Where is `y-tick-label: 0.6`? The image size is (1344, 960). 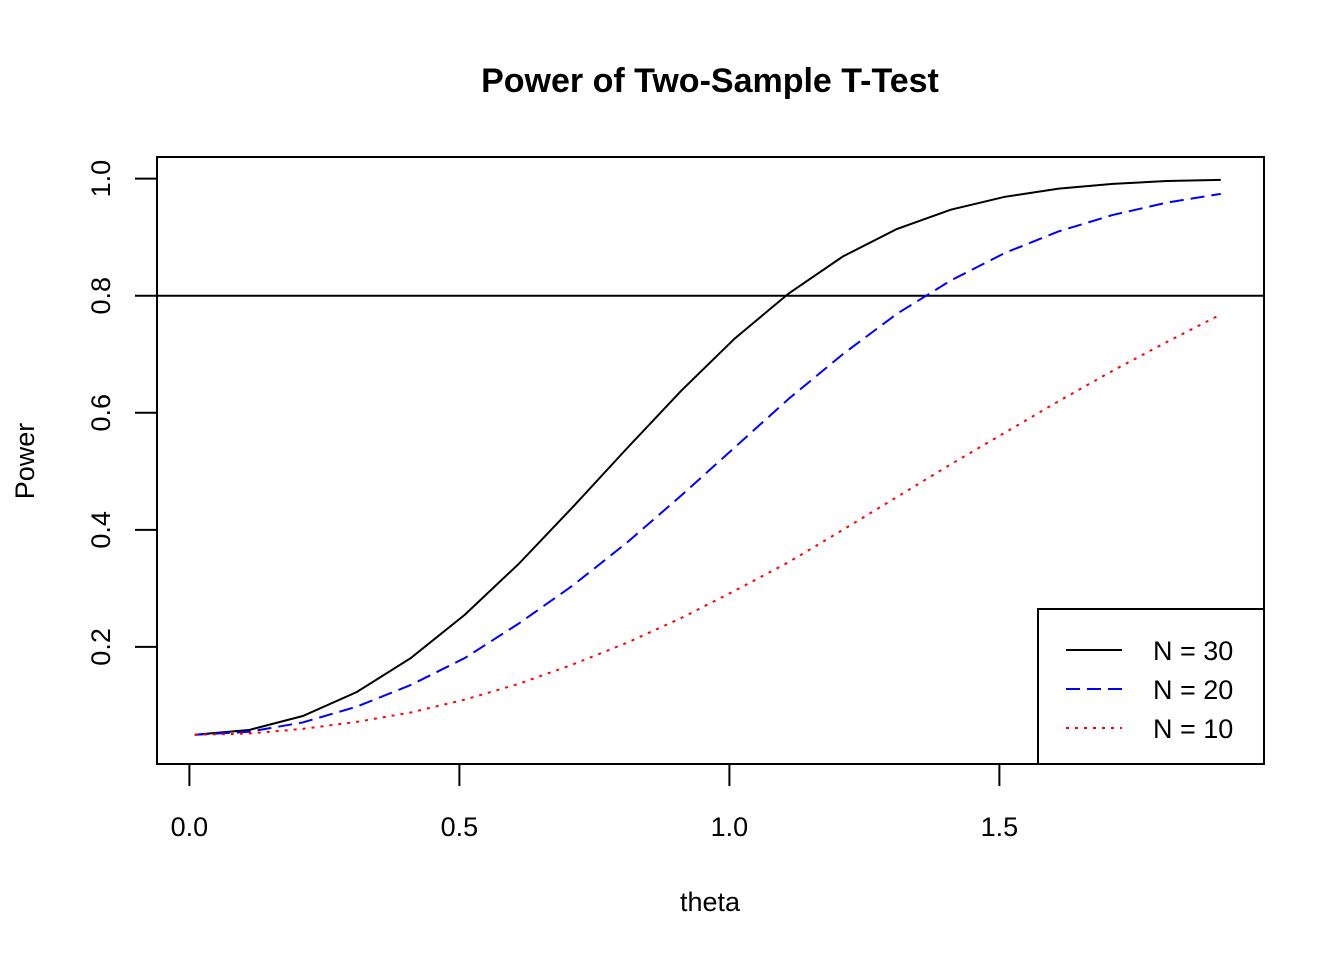
y-tick-label: 0.6 is located at coordinates (101, 413).